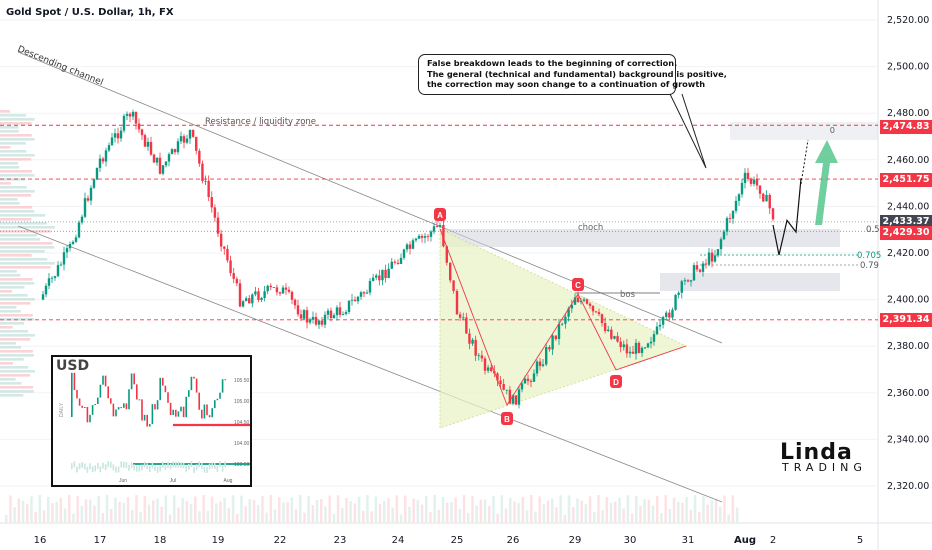  What do you see at coordinates (906, 222) in the screenshot?
I see `price-tag-2433: 2,433.37` at bounding box center [906, 222].